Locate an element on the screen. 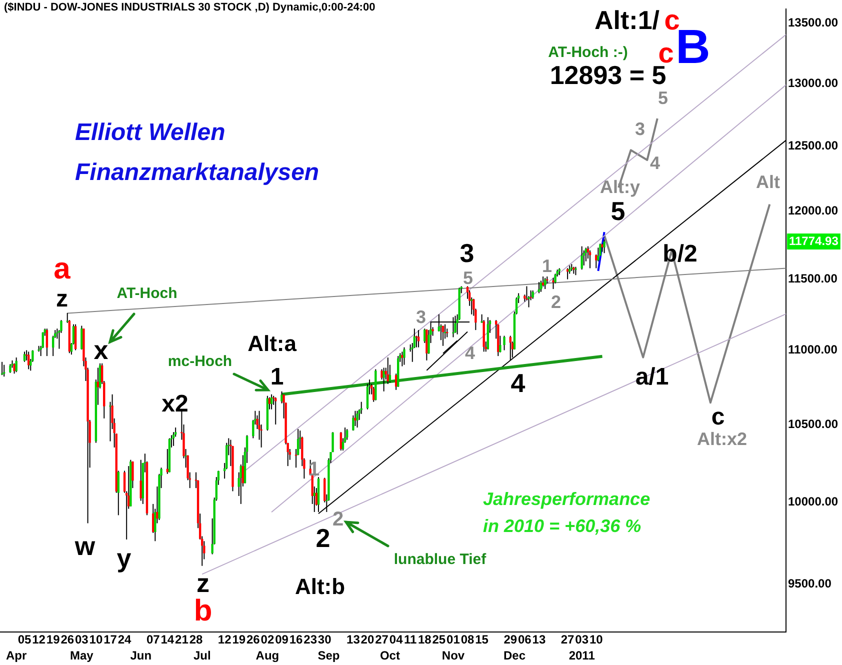 Image resolution: width=842 pixels, height=665 pixels. x2-tick-label: May is located at coordinates (82, 655).